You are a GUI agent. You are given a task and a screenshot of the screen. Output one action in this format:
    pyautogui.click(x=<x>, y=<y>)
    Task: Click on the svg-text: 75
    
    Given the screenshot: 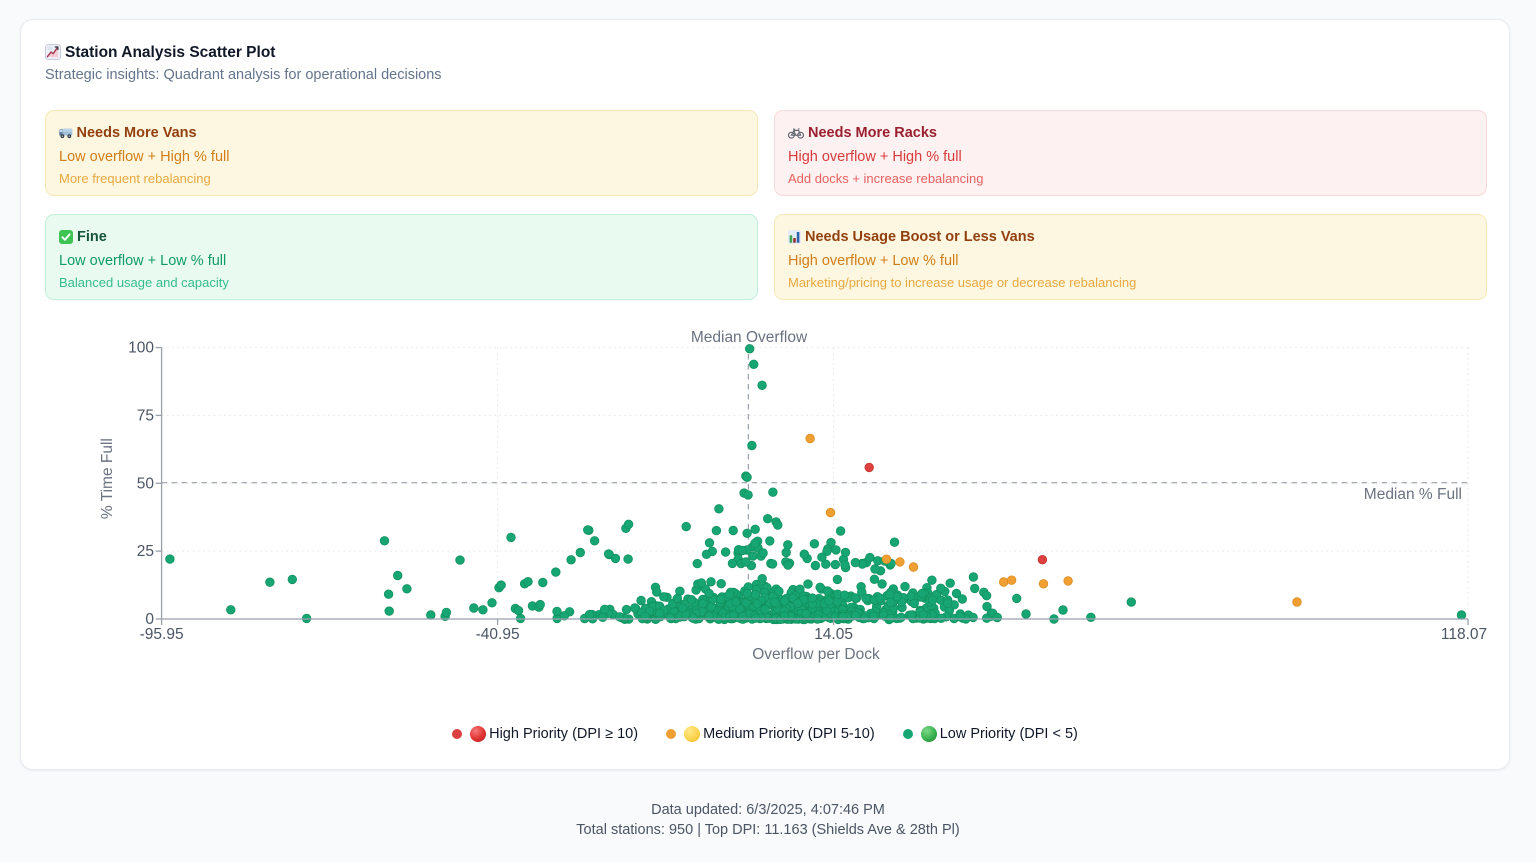 What is the action you would take?
    pyautogui.click(x=145, y=415)
    